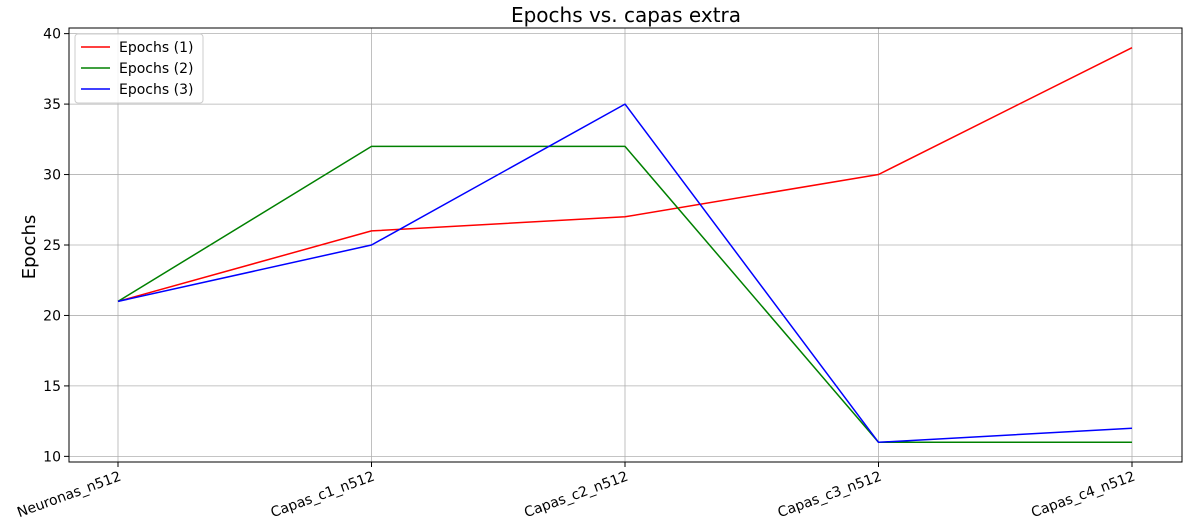 The width and height of the screenshot is (1193, 528). I want to click on chart-title: Epochs vs. capas extra, so click(626, 15).